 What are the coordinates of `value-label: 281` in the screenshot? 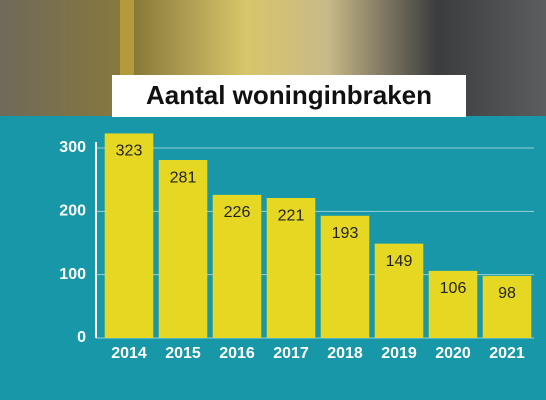 It's located at (183, 177).